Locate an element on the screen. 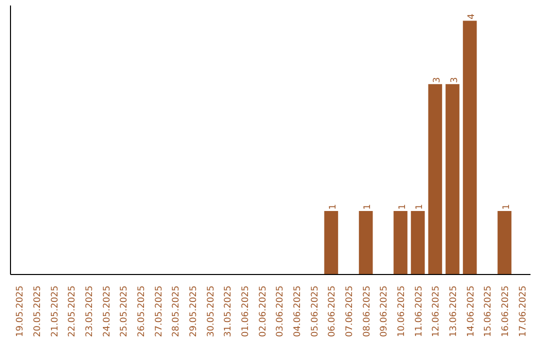 Image resolution: width=540 pixels, height=340 pixels. x-tick-label: 27.05.2025 is located at coordinates (159, 312).